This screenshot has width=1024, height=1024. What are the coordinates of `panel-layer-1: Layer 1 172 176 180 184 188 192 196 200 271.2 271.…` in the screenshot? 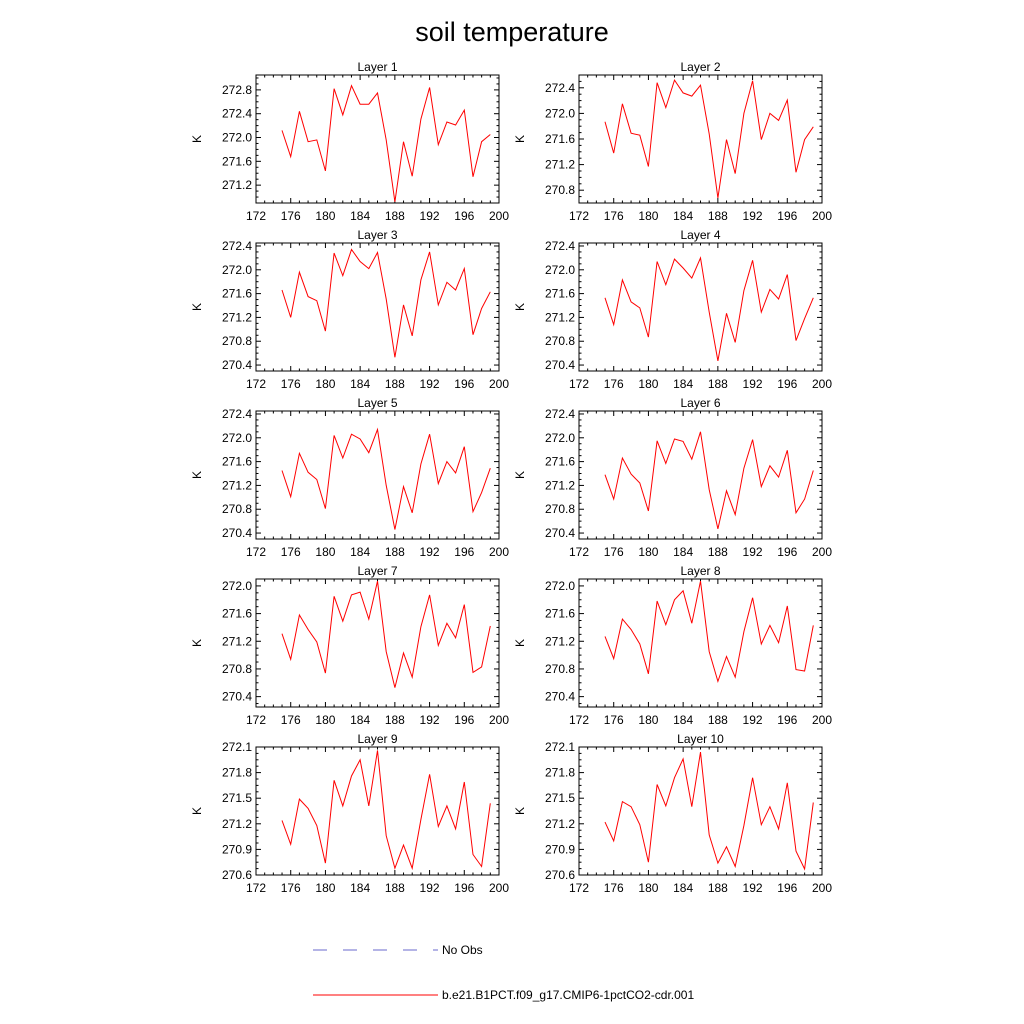 It's located at (349, 141).